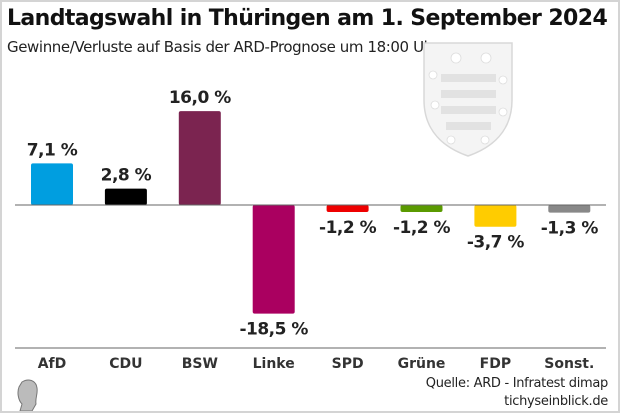 This screenshot has height=413, width=620. Describe the element at coordinates (468, 99) in the screenshot. I see `coat-of-arms-icon` at that location.